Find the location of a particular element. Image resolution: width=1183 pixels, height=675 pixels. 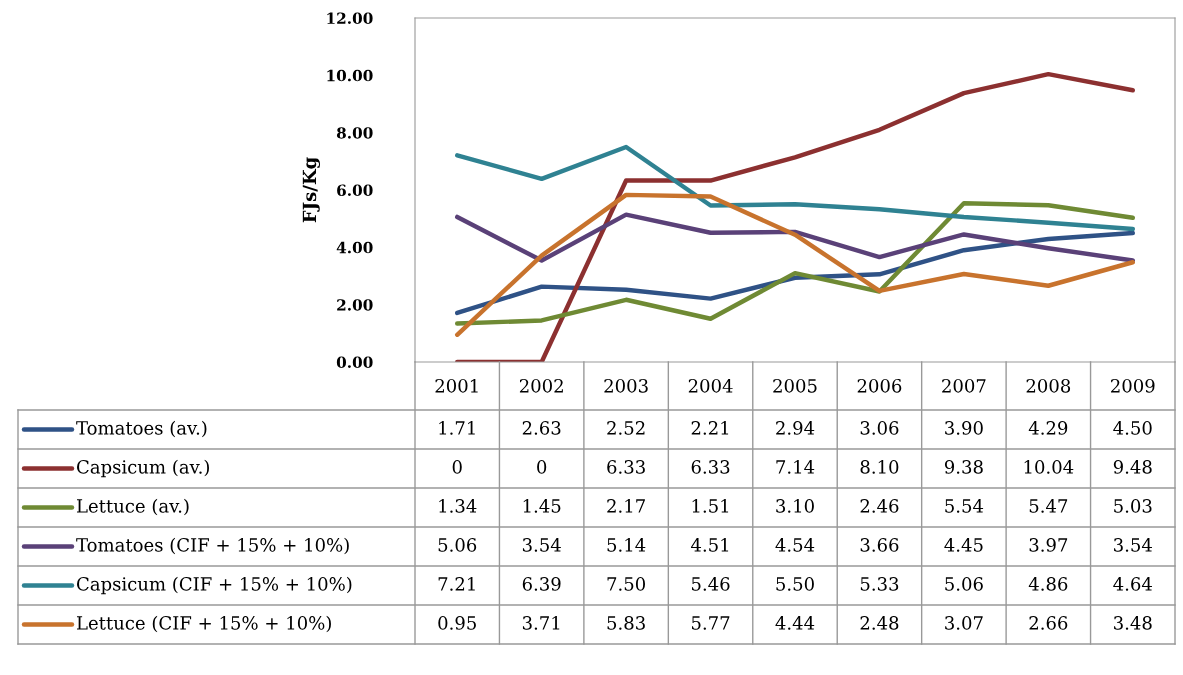

data-label: 10.04 is located at coordinates (1049, 467).